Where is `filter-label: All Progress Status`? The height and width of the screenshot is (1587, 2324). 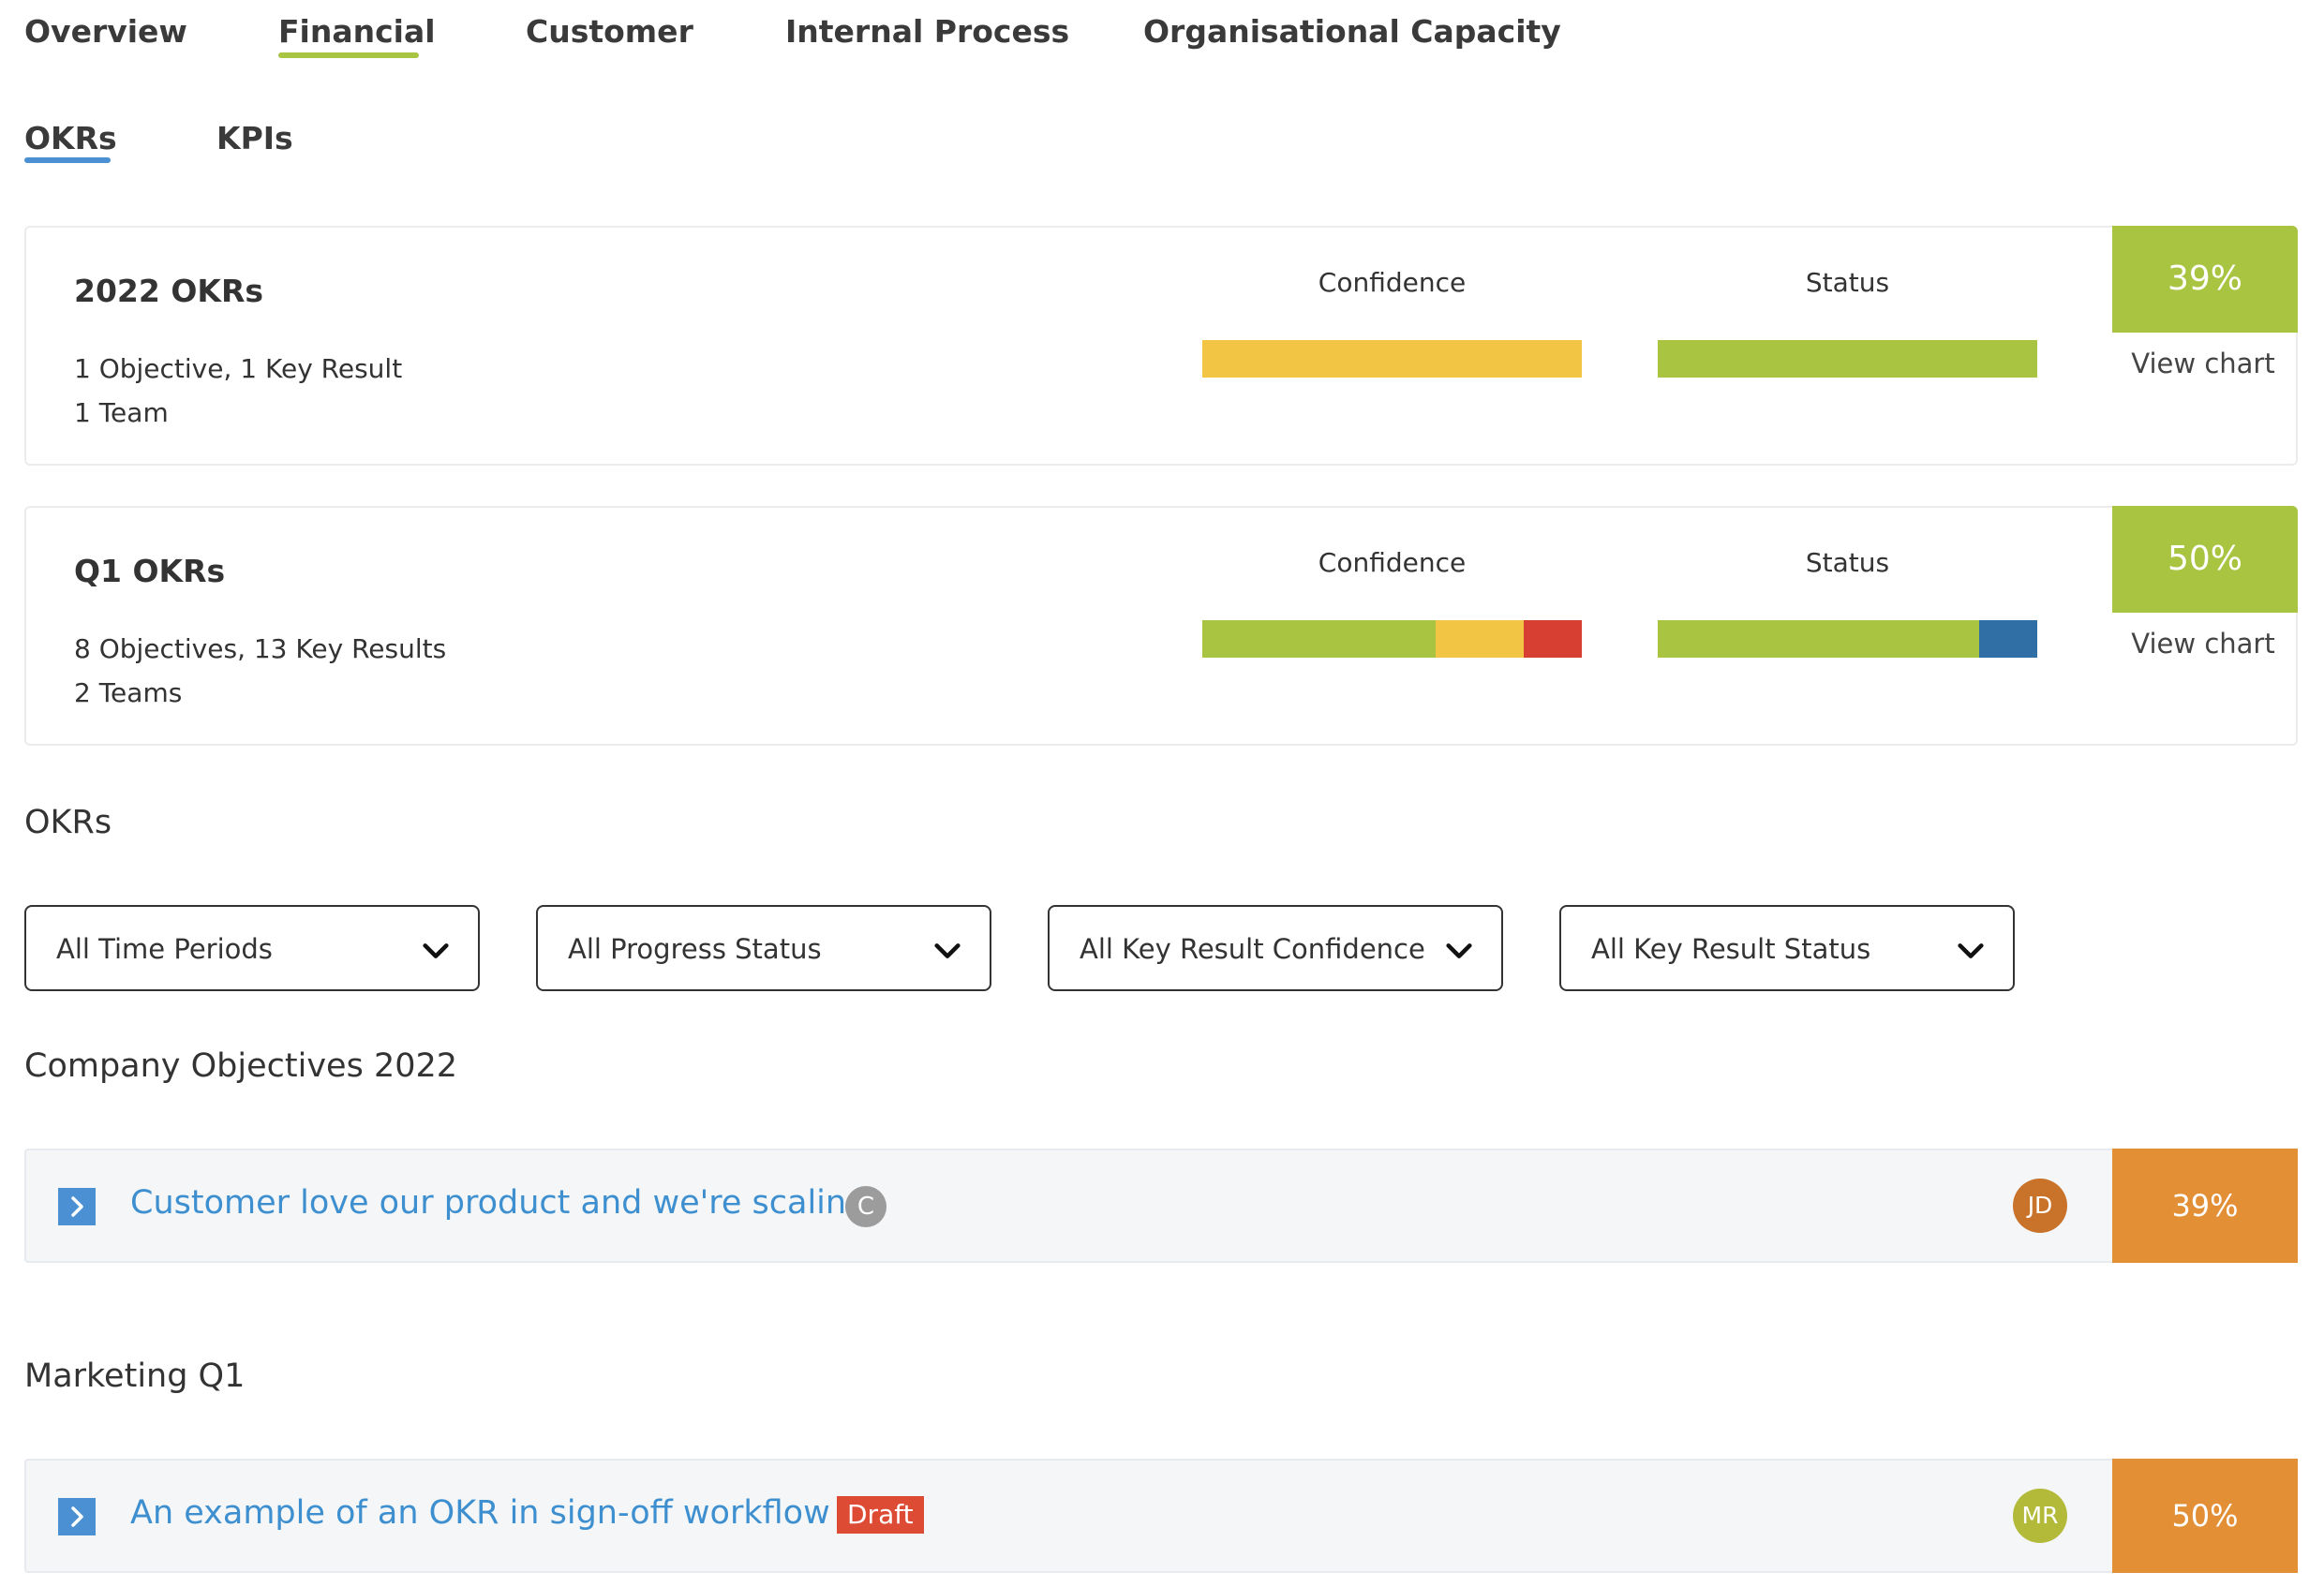 filter-label: All Progress Status is located at coordinates (695, 949).